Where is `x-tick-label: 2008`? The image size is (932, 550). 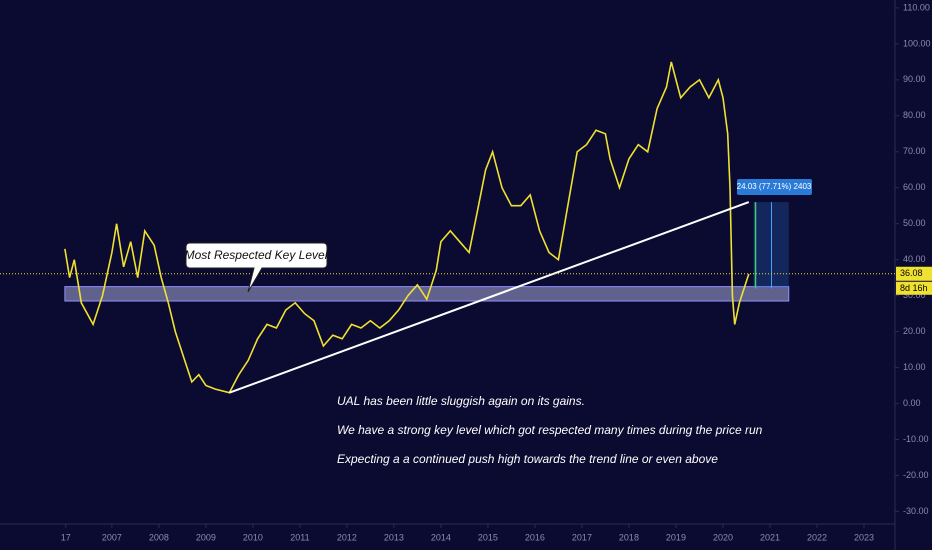
x-tick-label: 2008 is located at coordinates (159, 537).